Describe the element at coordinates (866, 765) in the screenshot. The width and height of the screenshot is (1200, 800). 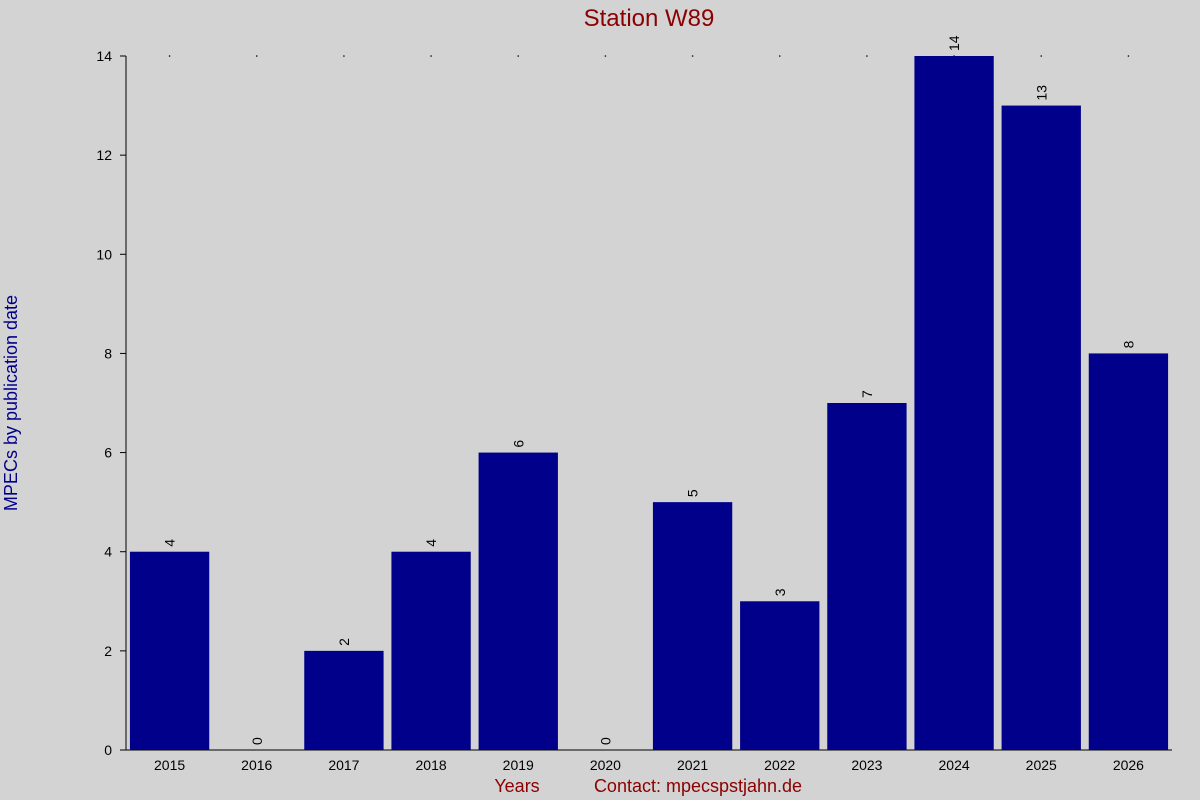
I see `x-tick-label: 2023` at that location.